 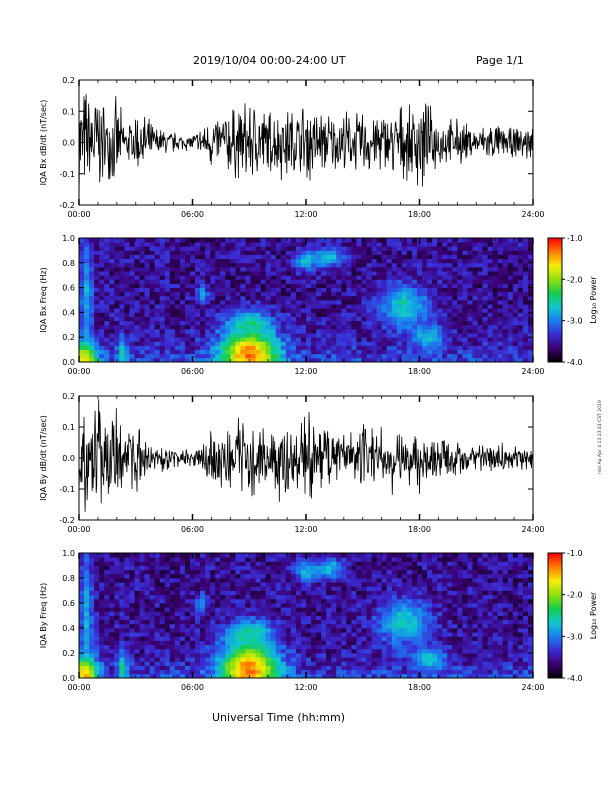 I want to click on colorbar-band, so click(x=555, y=325).